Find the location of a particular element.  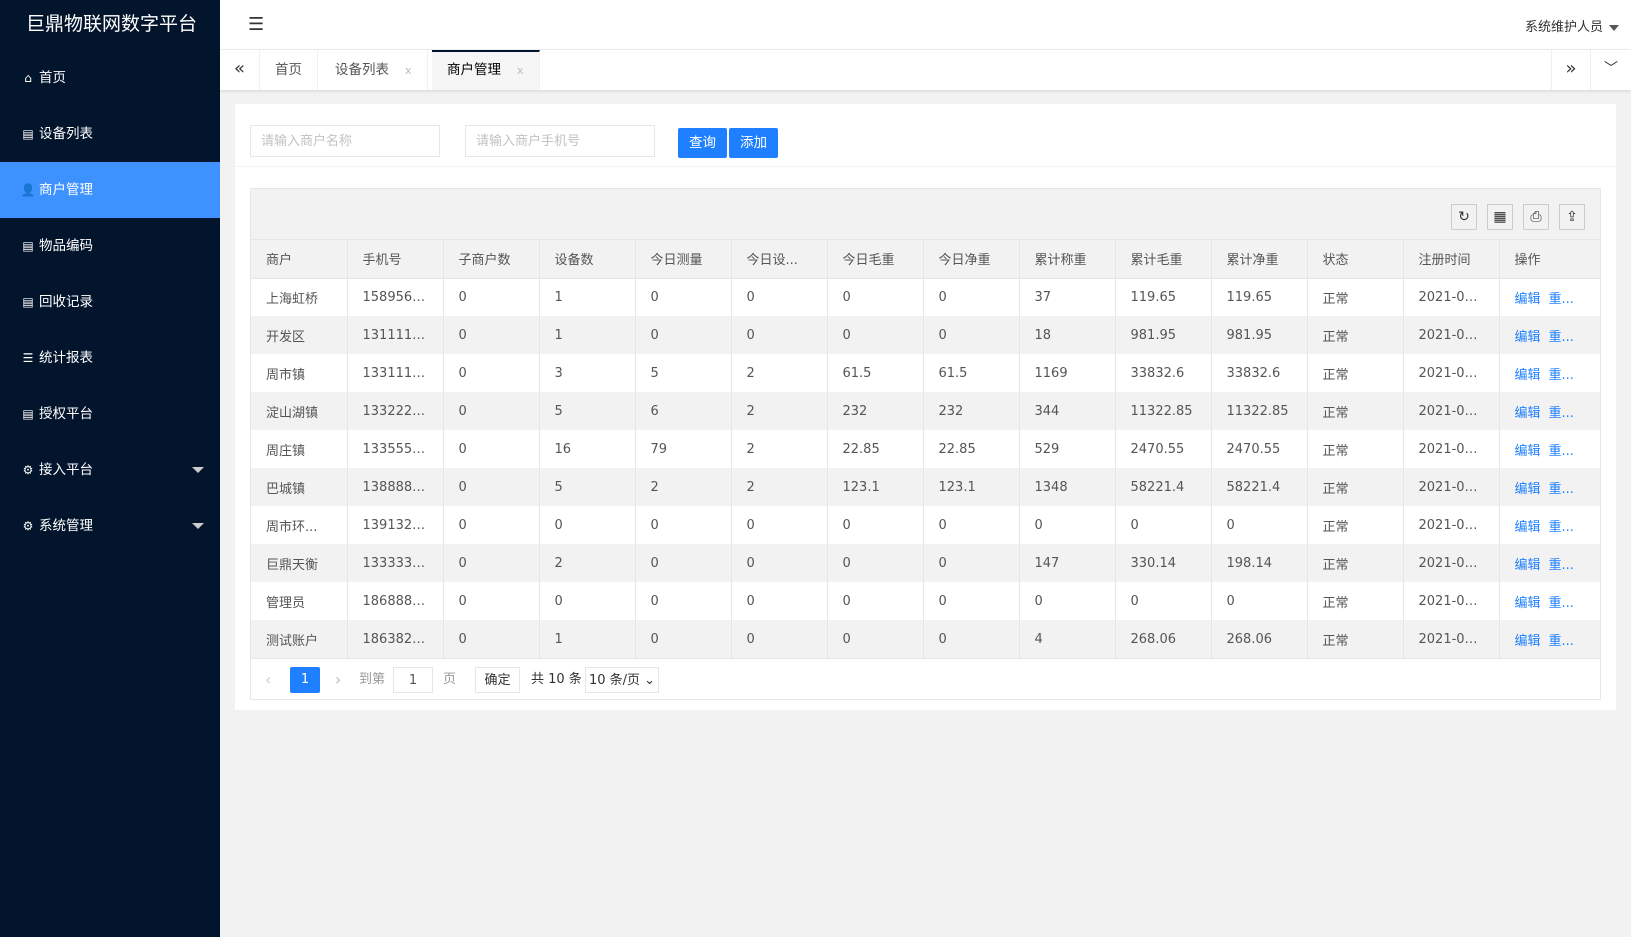

column-header: 累计净重 is located at coordinates (1259, 259).